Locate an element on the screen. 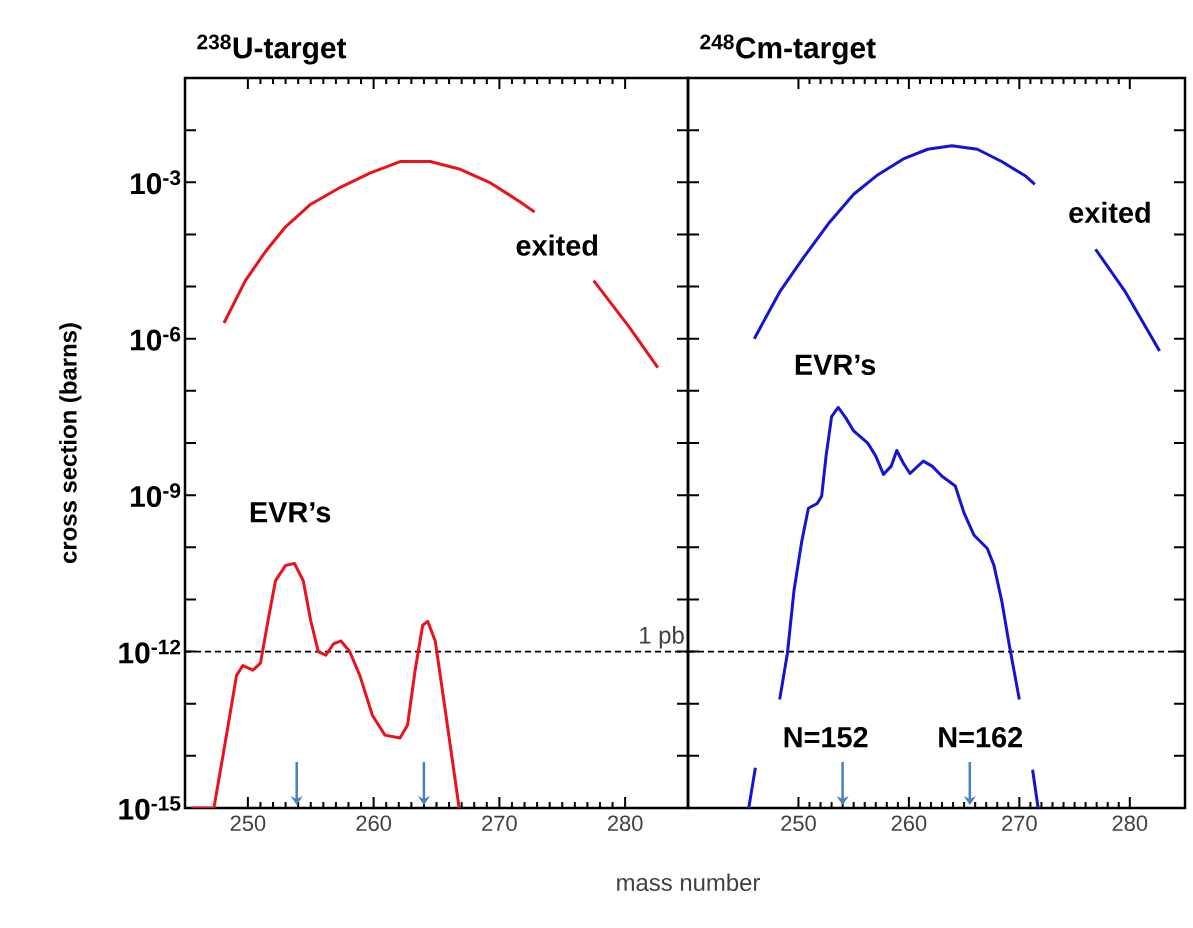 Image resolution: width=1193 pixels, height=928 pixels. y-tick-label: 10$^{-12}$ is located at coordinates (150, 651).